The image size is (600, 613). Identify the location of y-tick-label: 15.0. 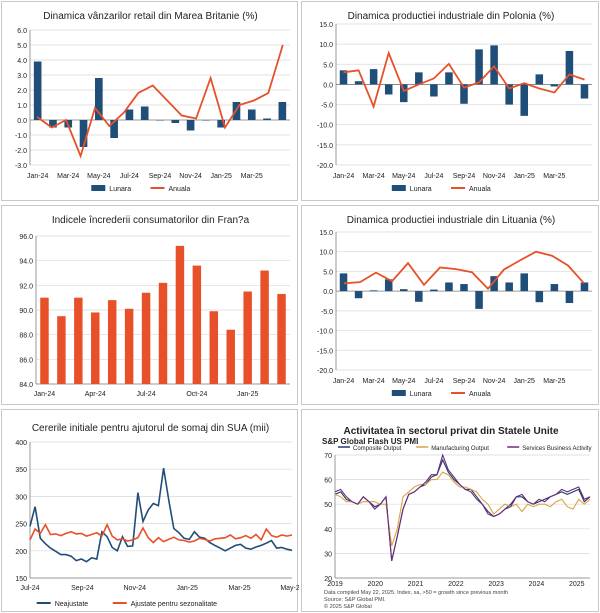
(326, 233).